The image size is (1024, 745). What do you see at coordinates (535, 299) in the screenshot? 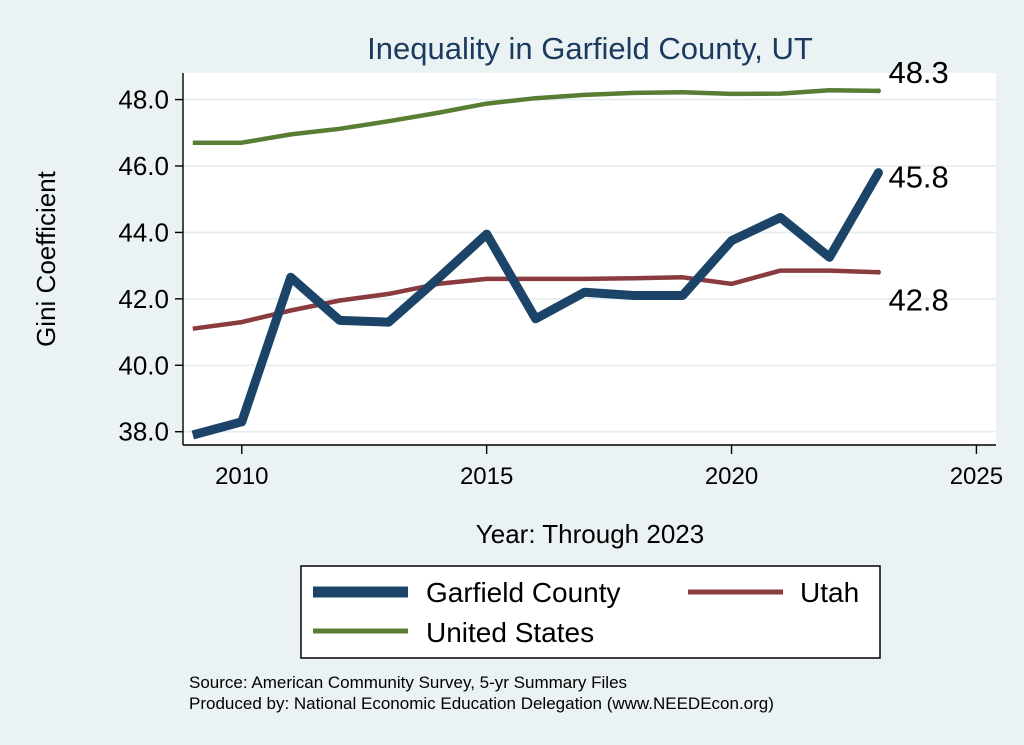
I see `series-line-utah` at bounding box center [535, 299].